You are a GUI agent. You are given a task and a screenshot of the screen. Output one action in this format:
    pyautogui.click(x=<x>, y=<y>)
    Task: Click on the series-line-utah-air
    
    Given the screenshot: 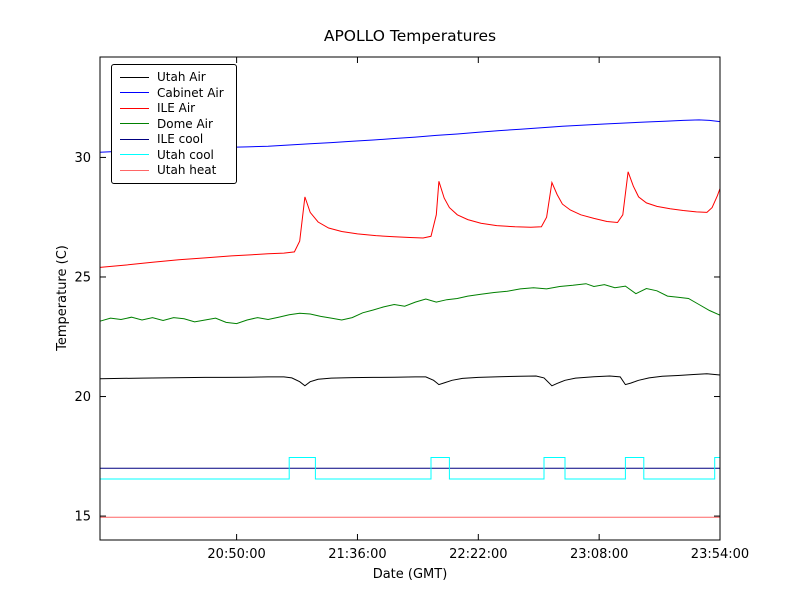 What is the action you would take?
    pyautogui.click(x=410, y=380)
    